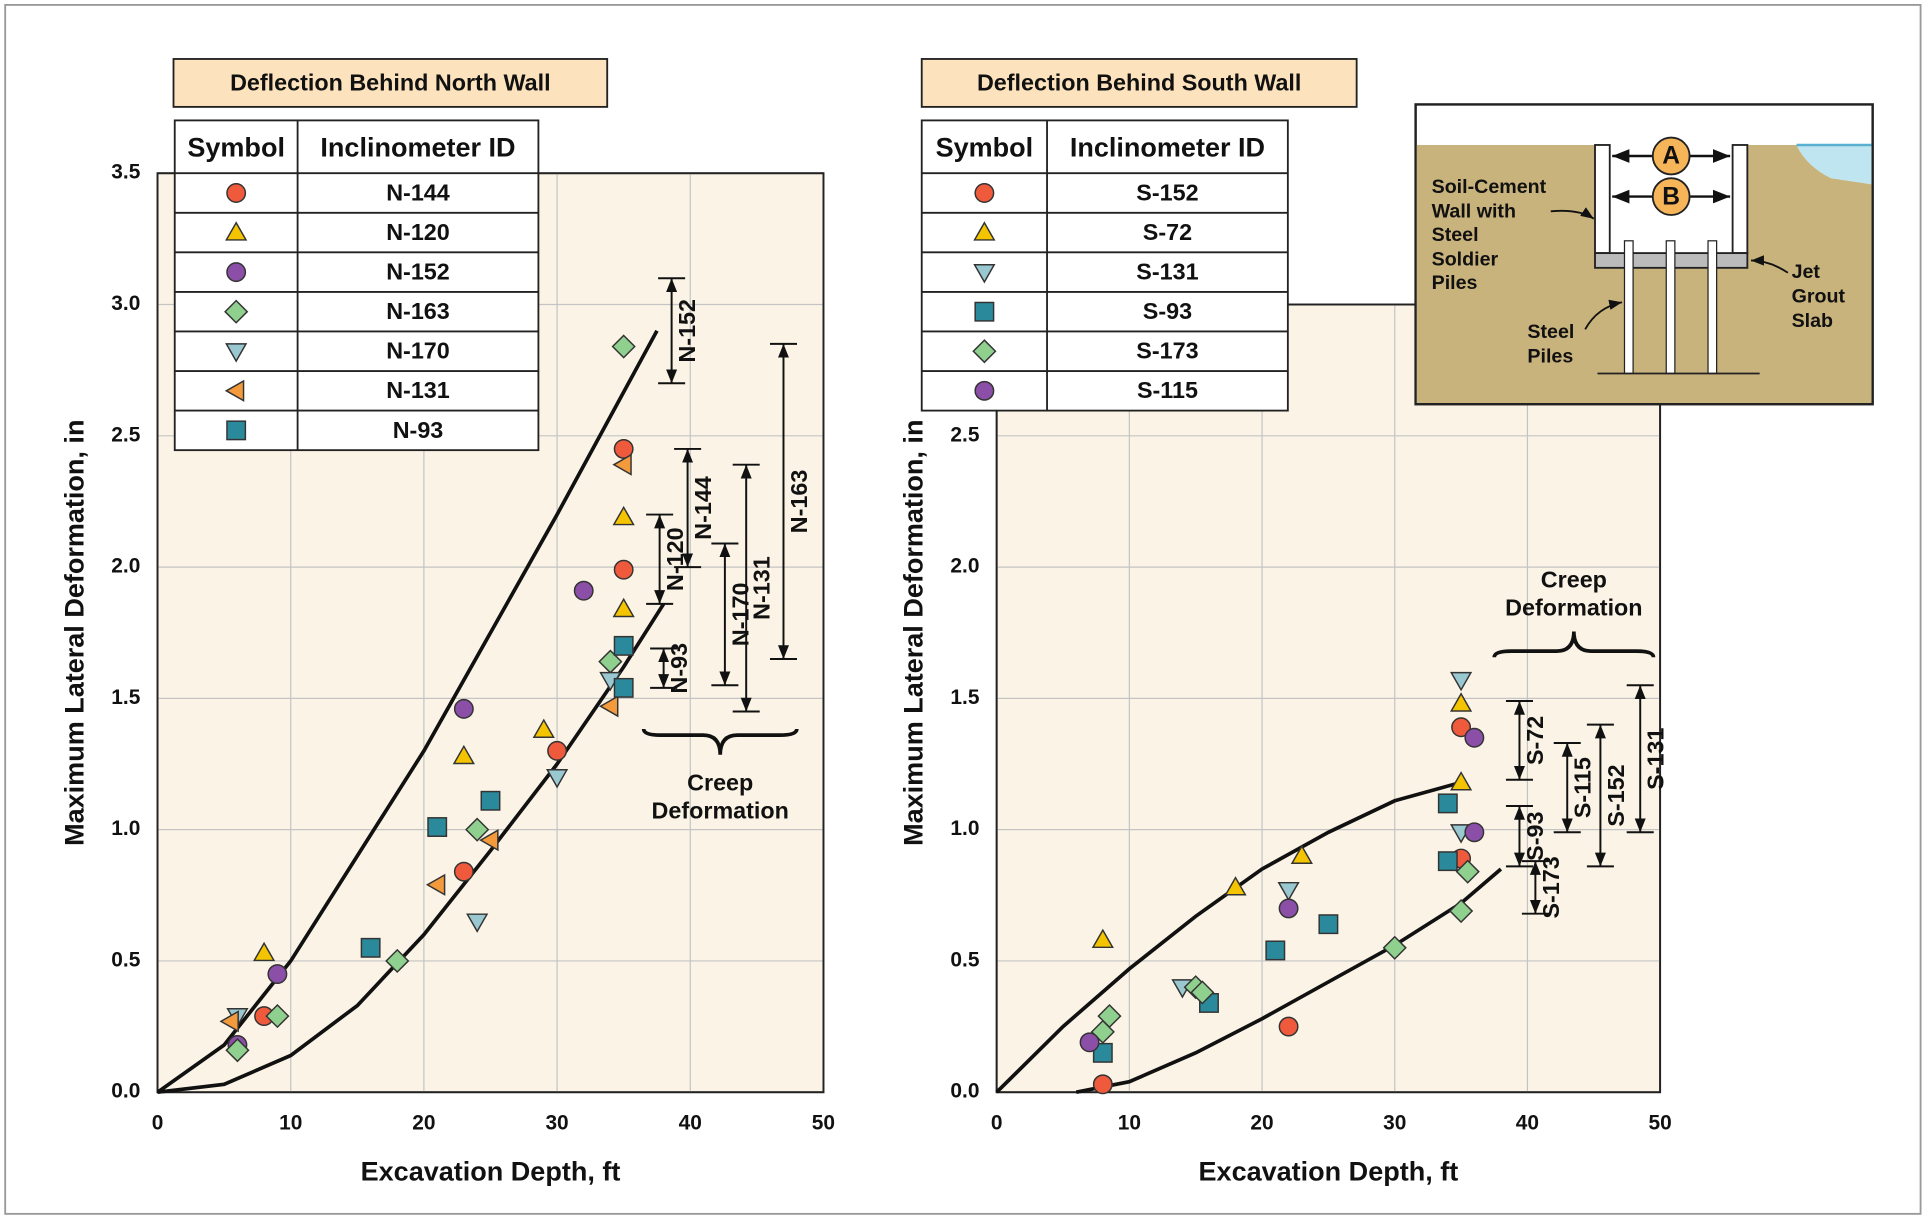  I want to click on y-tick-label: 1.0, so click(964, 828).